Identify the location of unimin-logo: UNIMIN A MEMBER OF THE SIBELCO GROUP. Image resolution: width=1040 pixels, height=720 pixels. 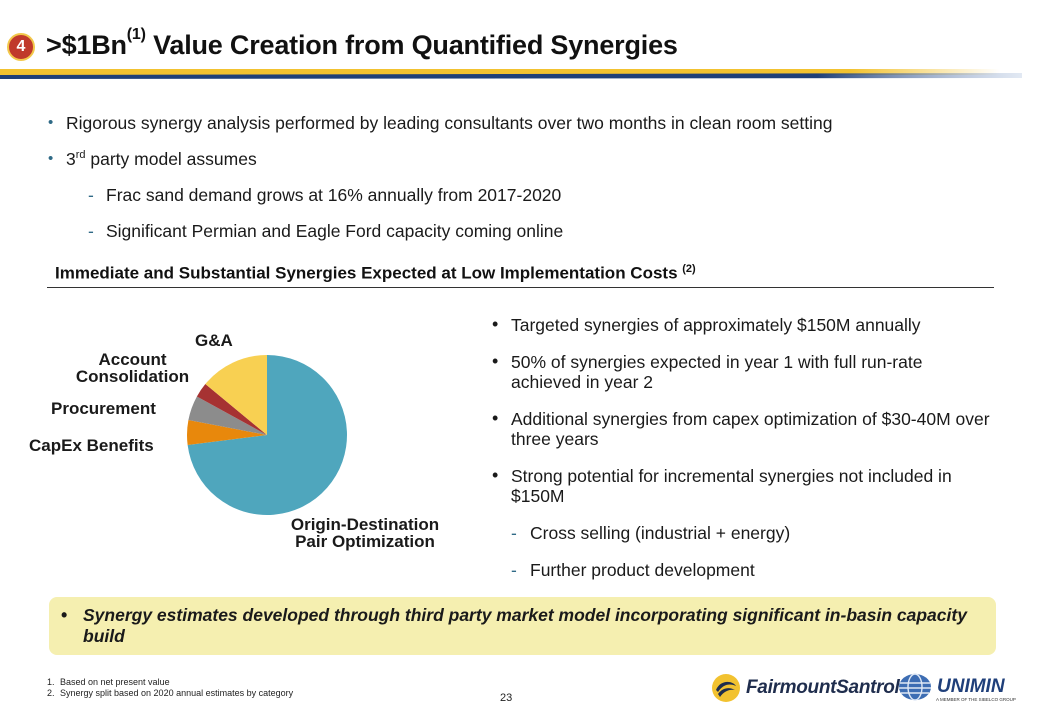
(956, 687).